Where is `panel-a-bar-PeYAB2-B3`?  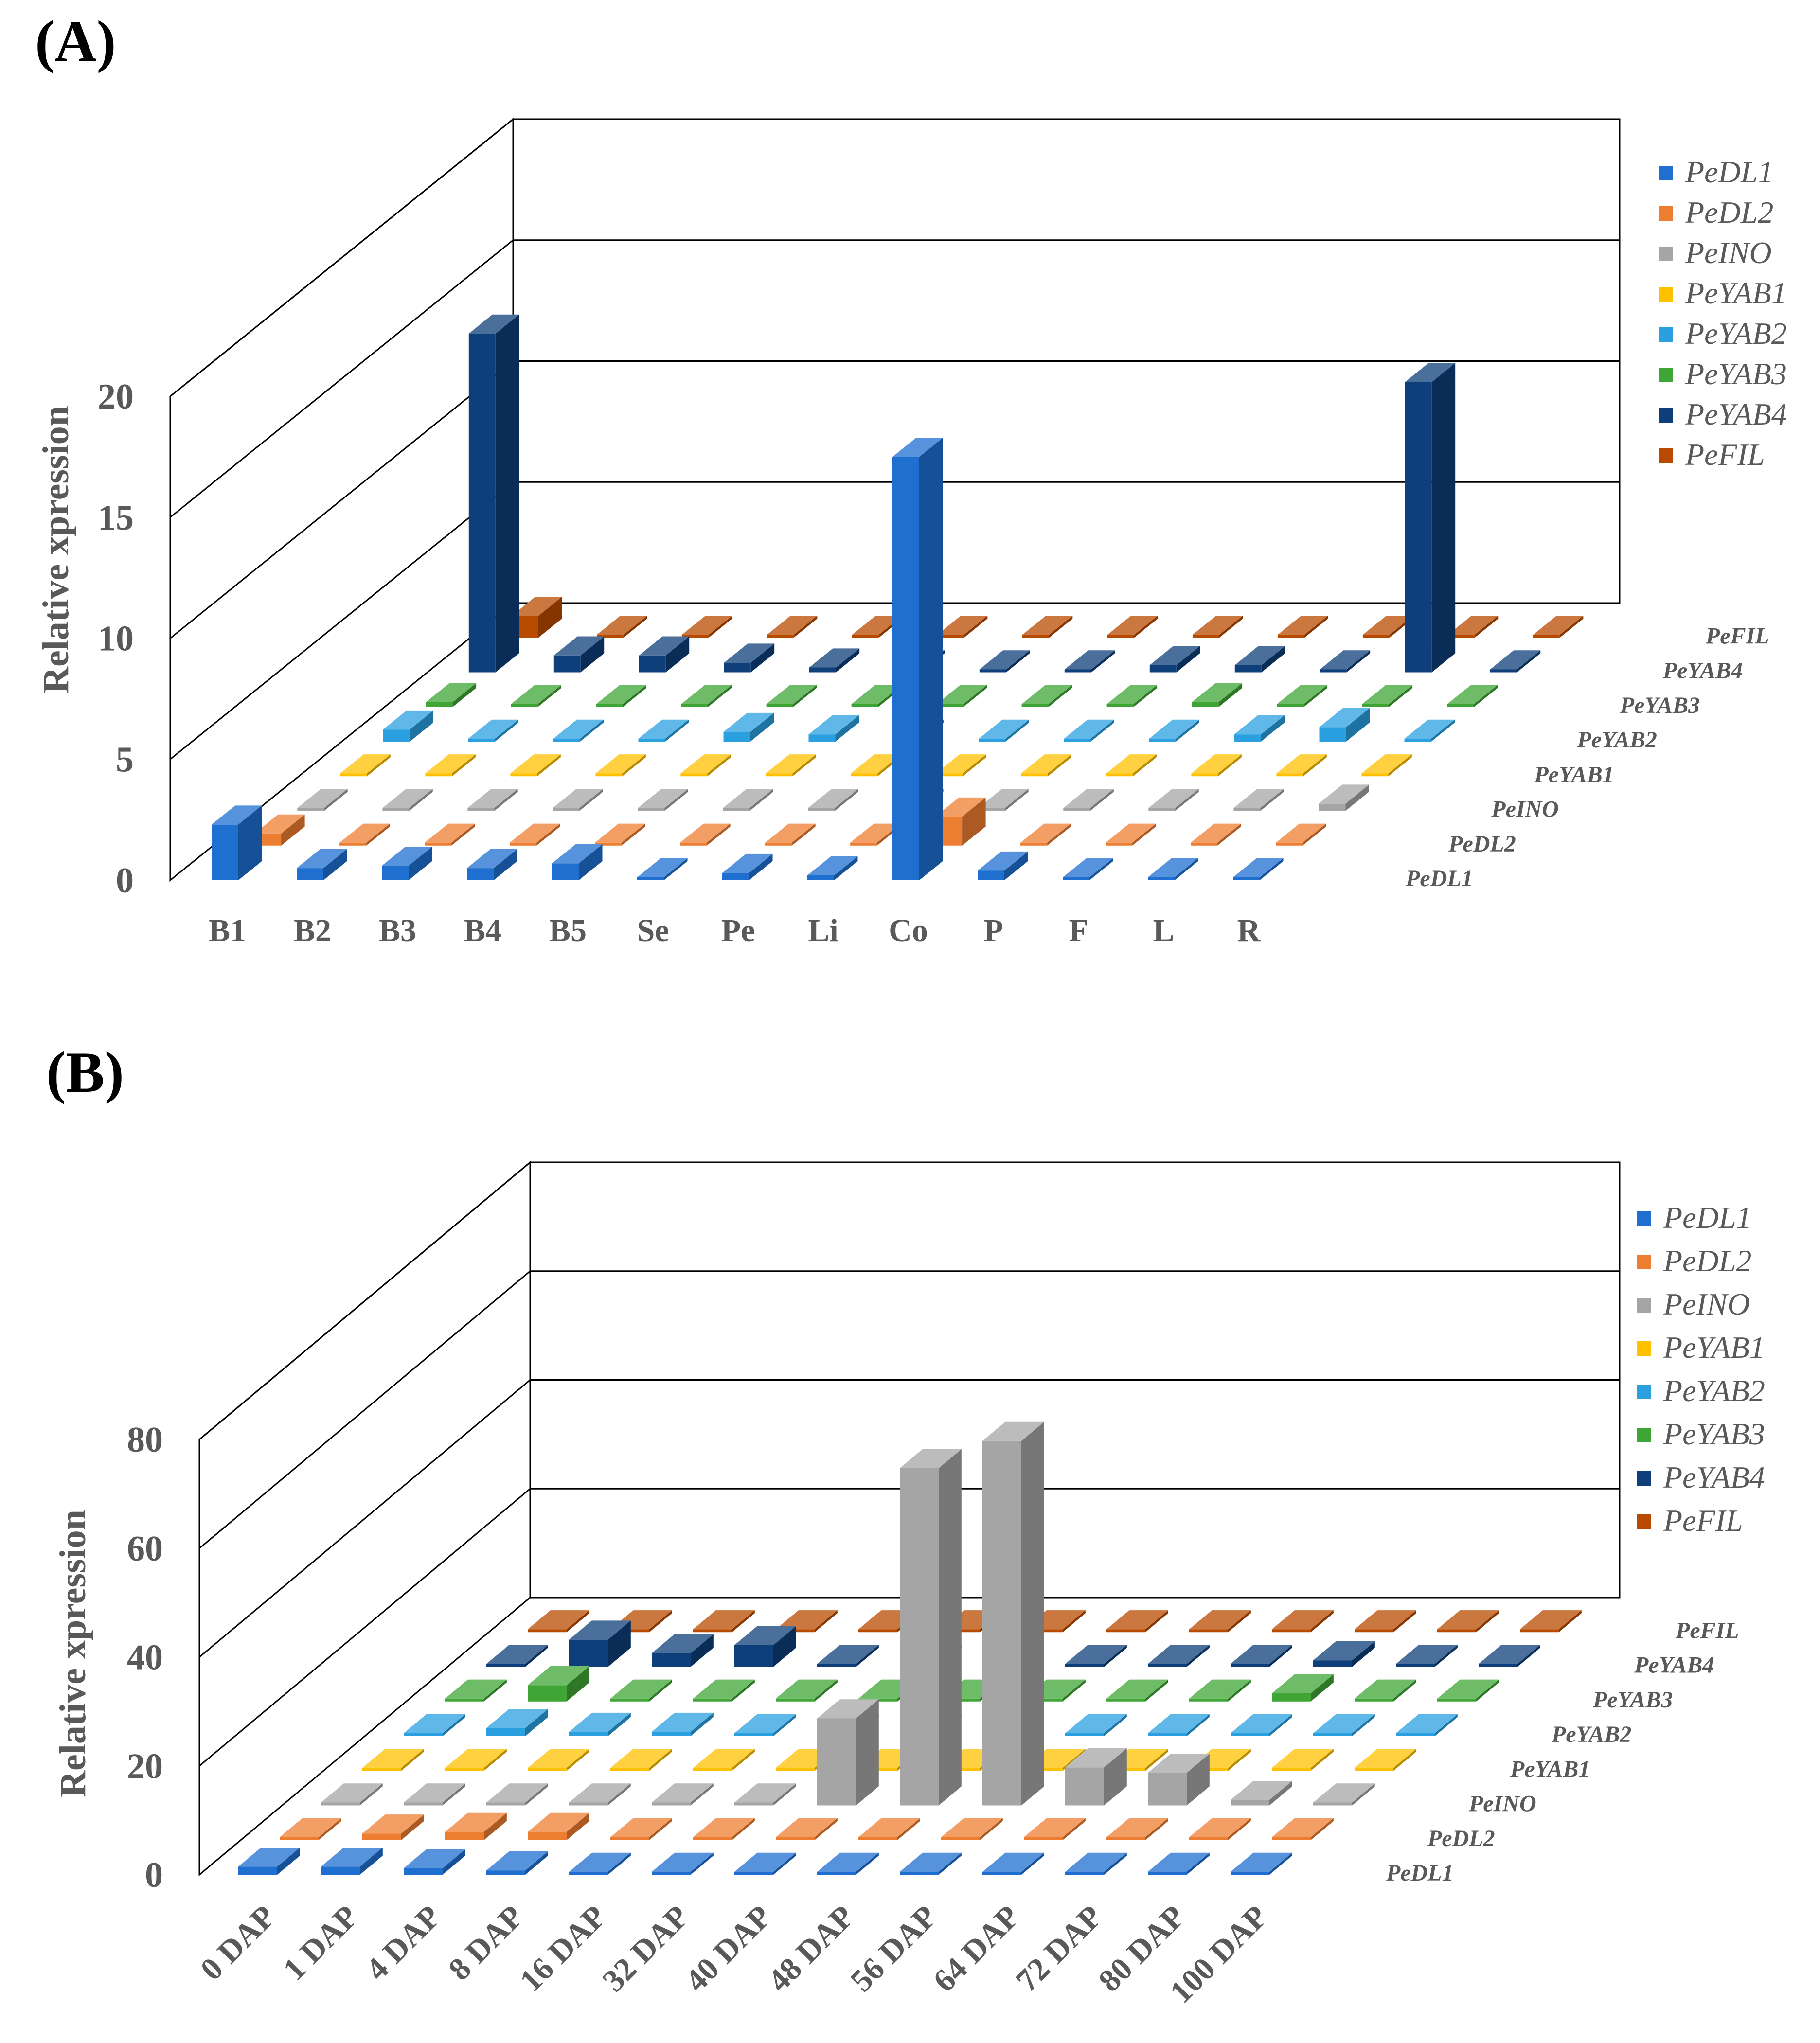 panel-a-bar-PeYAB2-B3 is located at coordinates (578, 730).